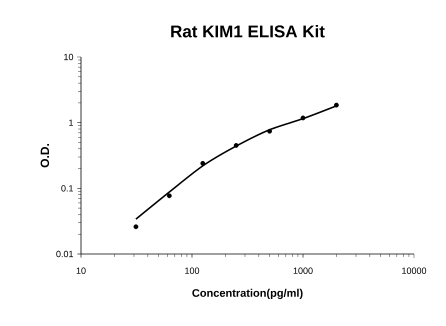 This screenshot has width=446, height=326. I want to click on x-tick-label: 10000, so click(414, 271).